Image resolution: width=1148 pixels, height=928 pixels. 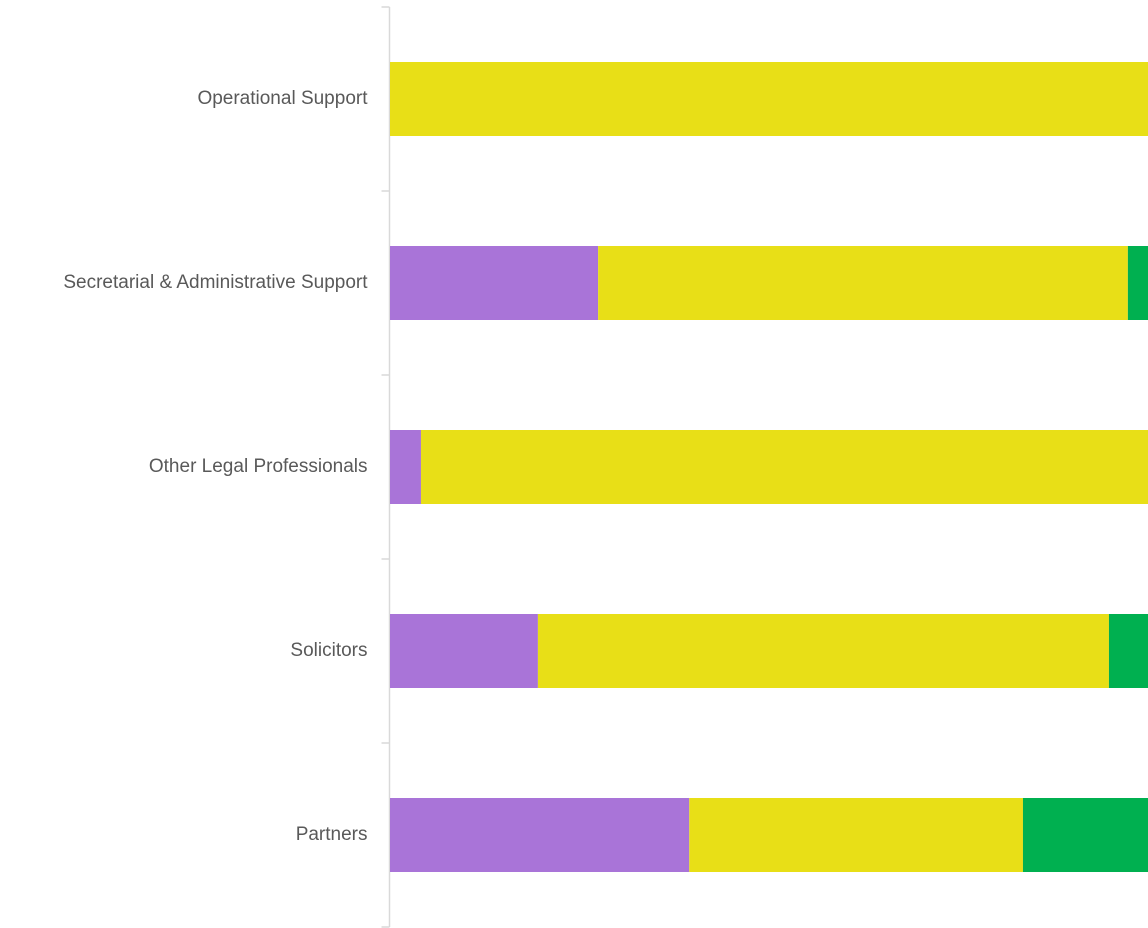 I want to click on category-label: Solicitors, so click(x=328, y=650).